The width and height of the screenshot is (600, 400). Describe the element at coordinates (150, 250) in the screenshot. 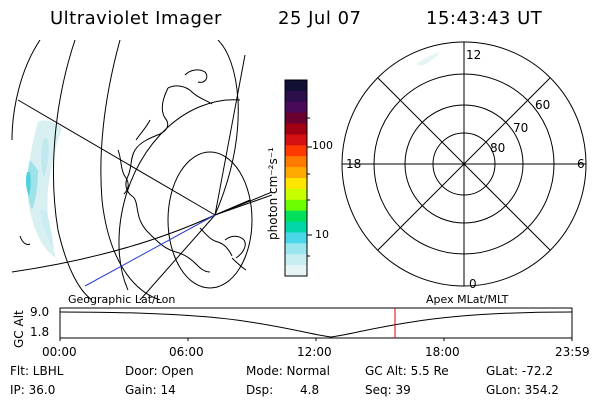

I see `satellite-track` at that location.